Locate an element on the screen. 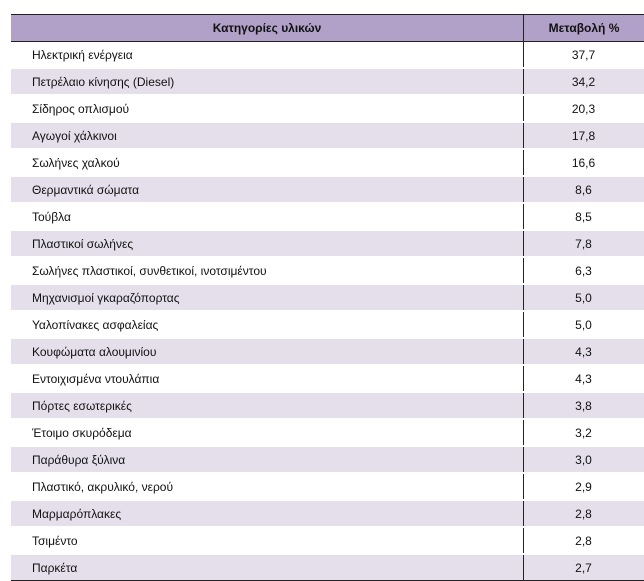  category-cell: Μηχανισμοί γκαραζόπορτας is located at coordinates (267, 297).